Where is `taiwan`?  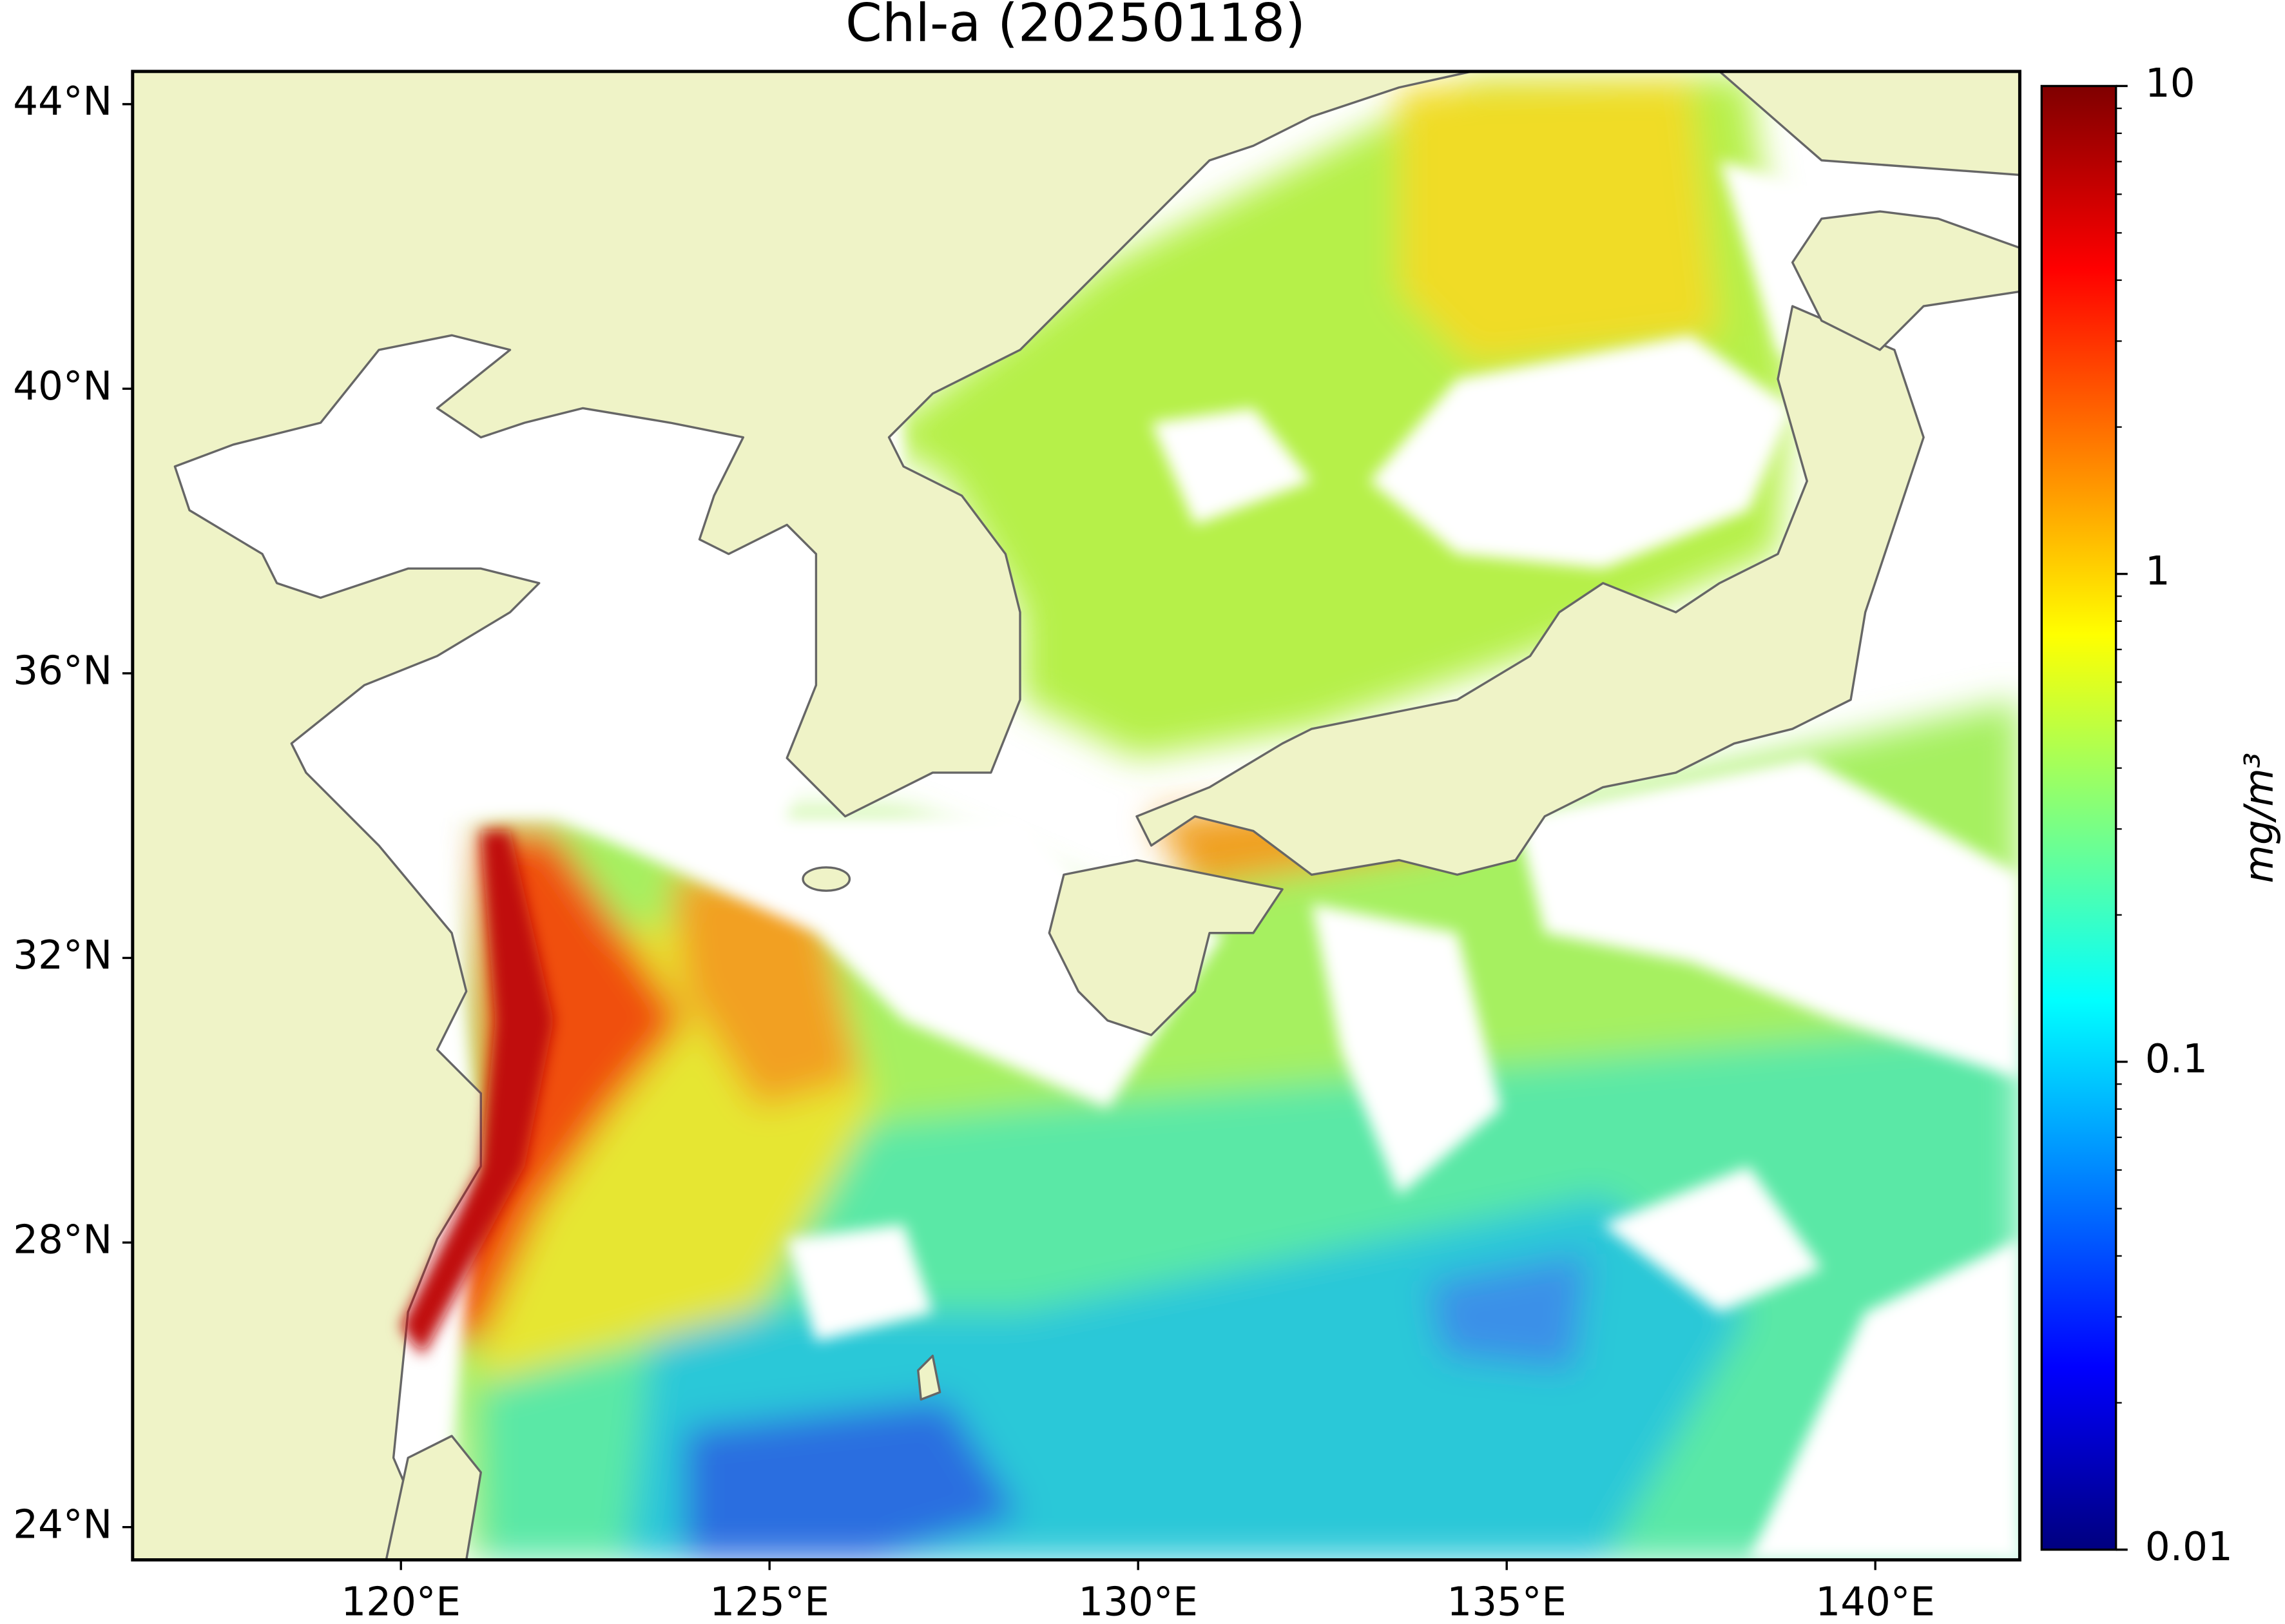 taiwan is located at coordinates (433, 1498).